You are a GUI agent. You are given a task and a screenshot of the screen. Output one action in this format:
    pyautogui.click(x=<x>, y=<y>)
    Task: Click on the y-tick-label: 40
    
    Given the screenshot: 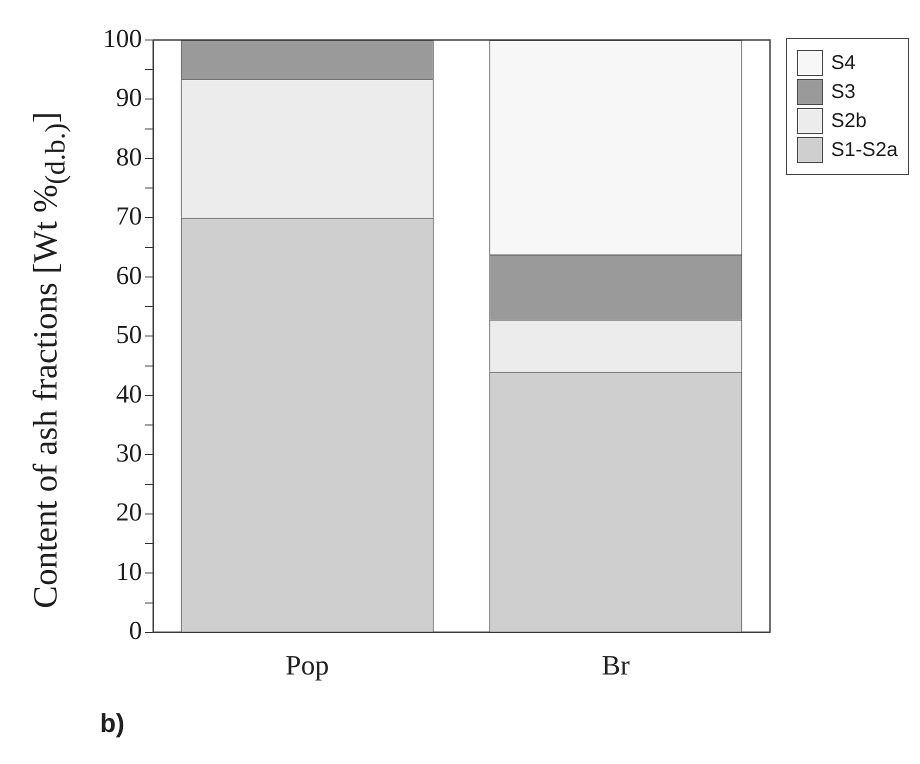 What is the action you would take?
    pyautogui.click(x=129, y=393)
    